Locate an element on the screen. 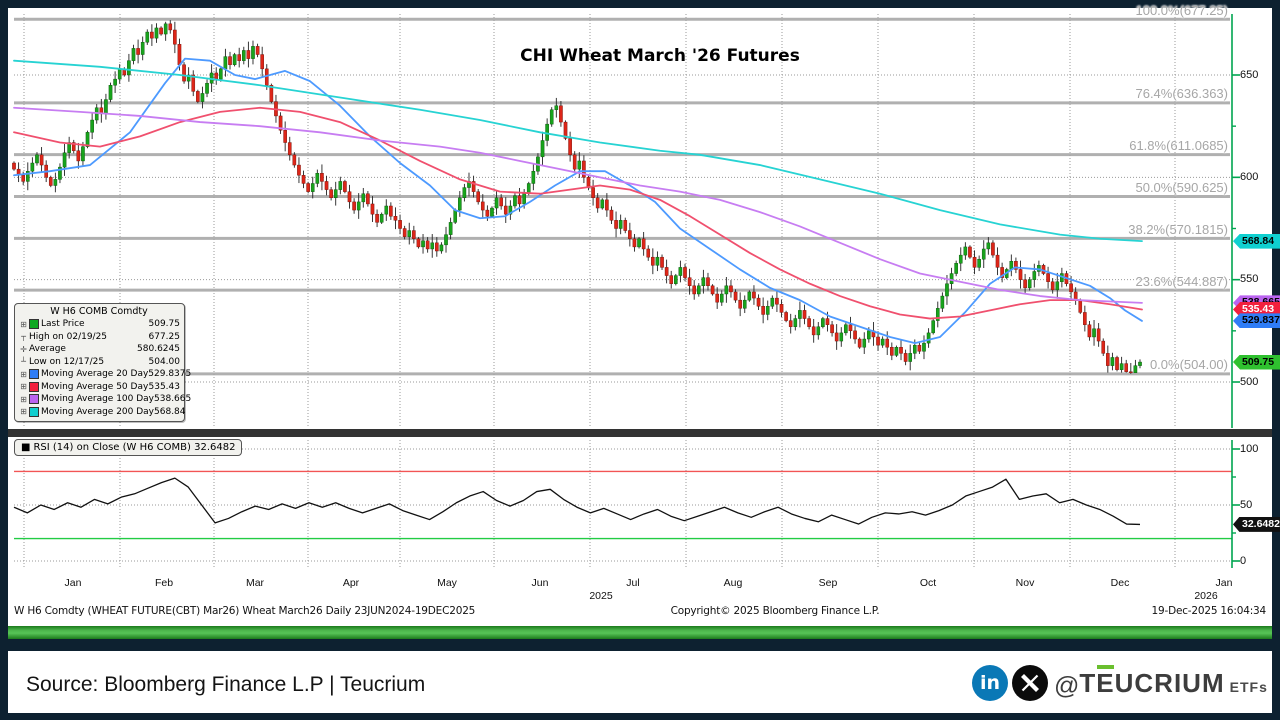 The height and width of the screenshot is (720, 1280). legend-item-label: Moving Average 100 Day is located at coordinates (98, 399).